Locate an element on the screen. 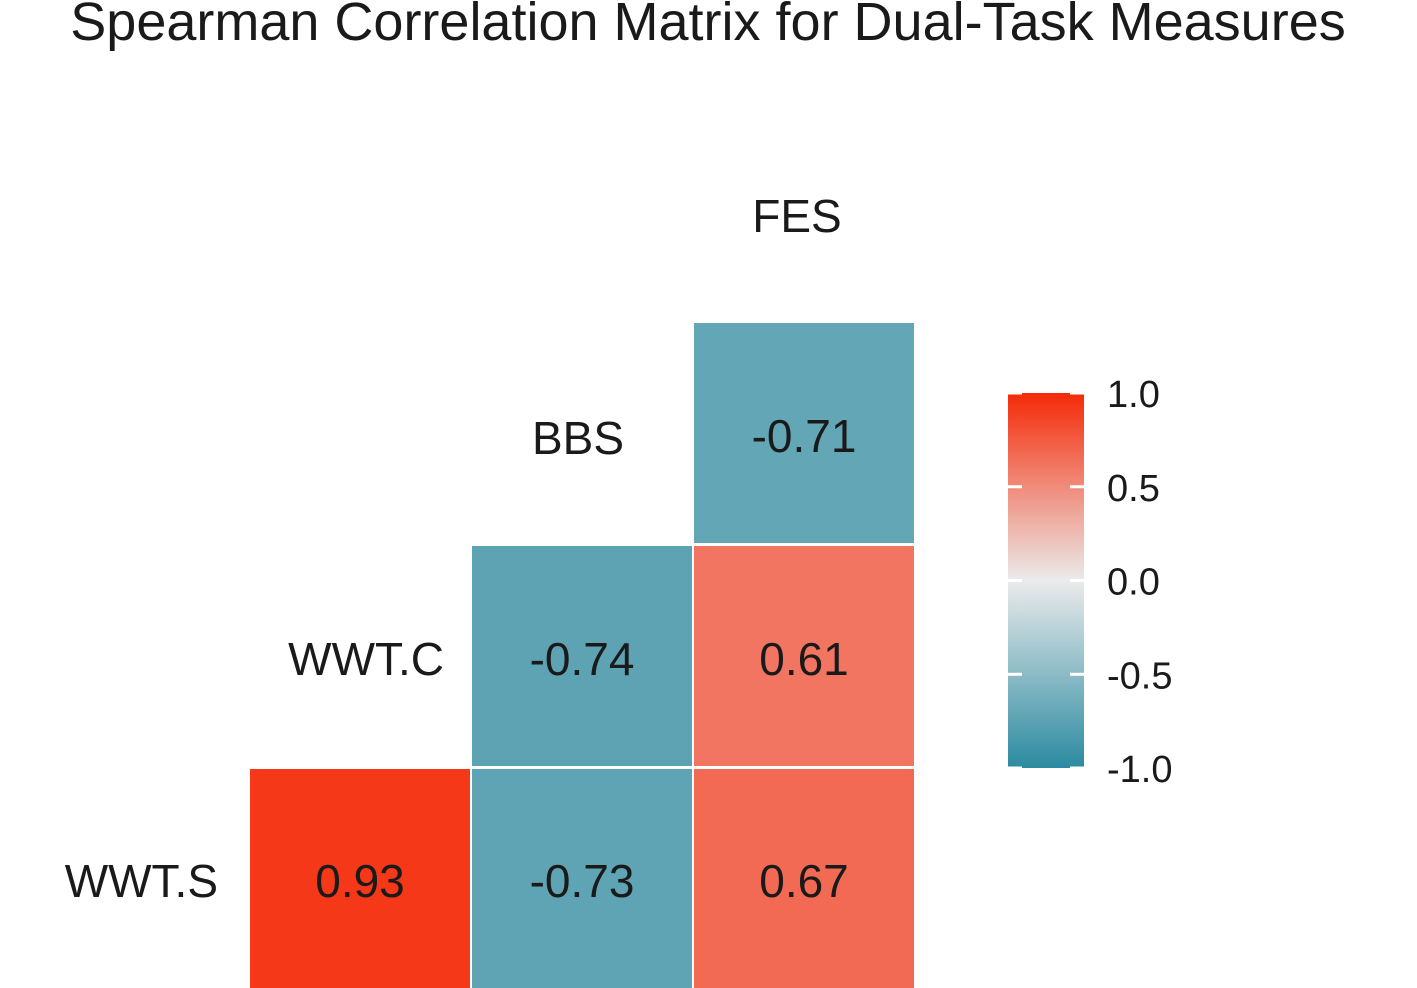 This screenshot has width=1417, height=988. variable-label-wwt-c: WWT.C is located at coordinates (366, 659).